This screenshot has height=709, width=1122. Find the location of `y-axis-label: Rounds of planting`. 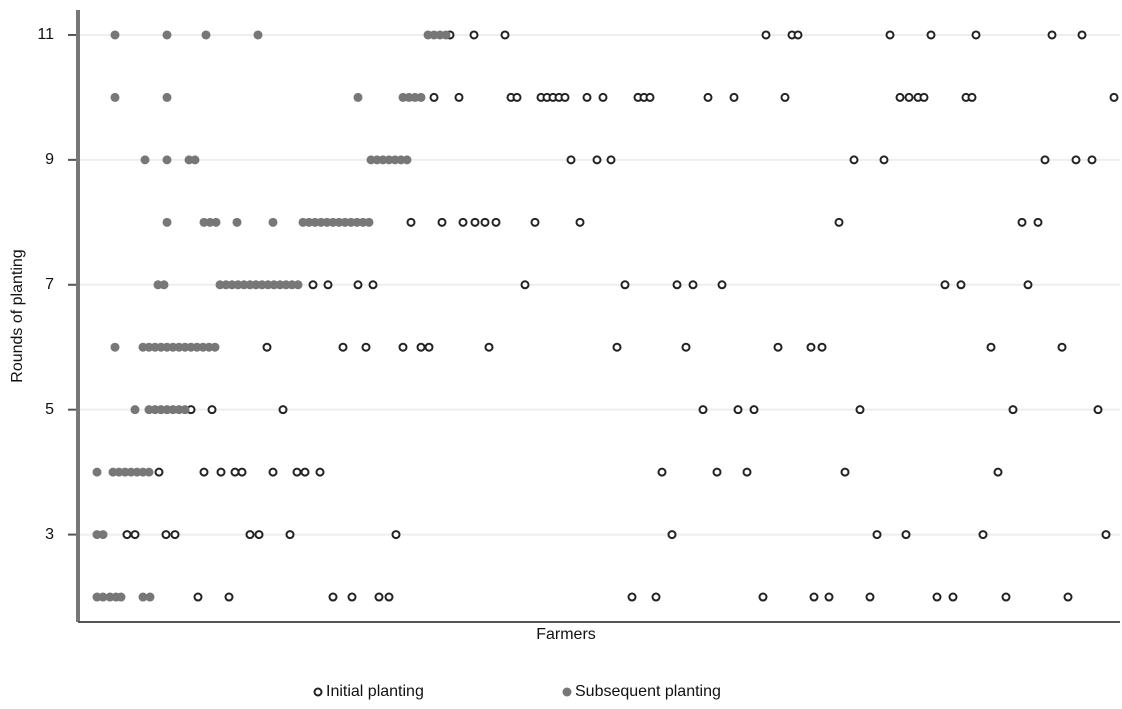

y-axis-label: Rounds of planting is located at coordinates (17, 315).